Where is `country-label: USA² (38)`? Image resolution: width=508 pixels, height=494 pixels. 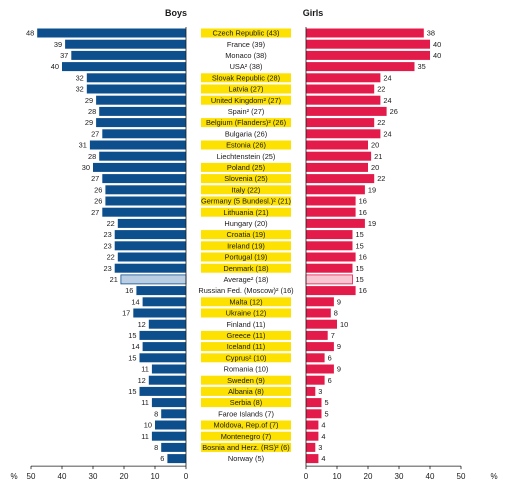
country-label: USA² (38) is located at coordinates (246, 66).